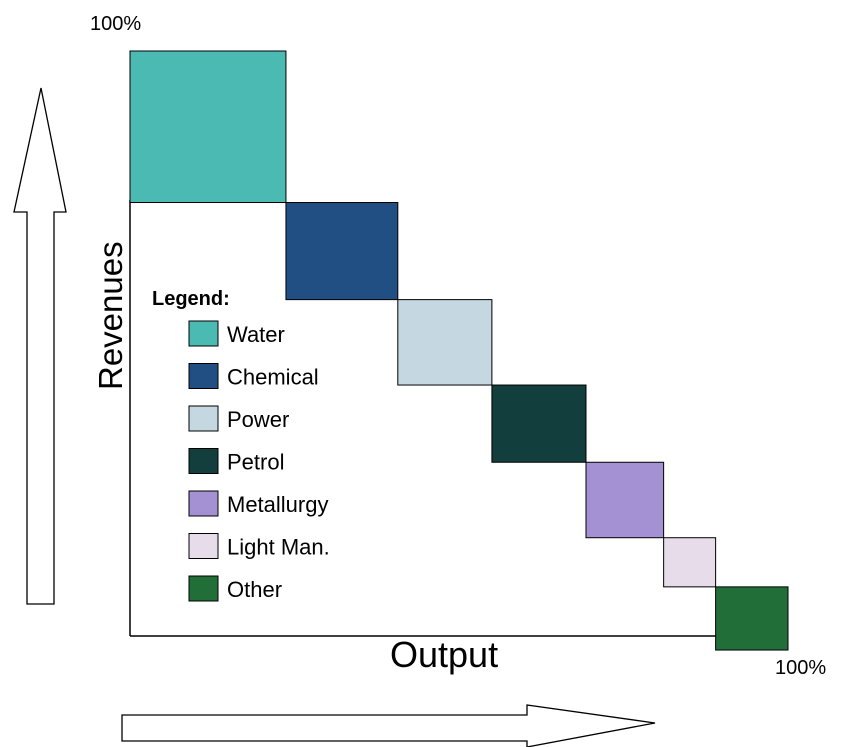 Image resolution: width=845 pixels, height=747 pixels. I want to click on x-max-label: 100%, so click(800, 668).